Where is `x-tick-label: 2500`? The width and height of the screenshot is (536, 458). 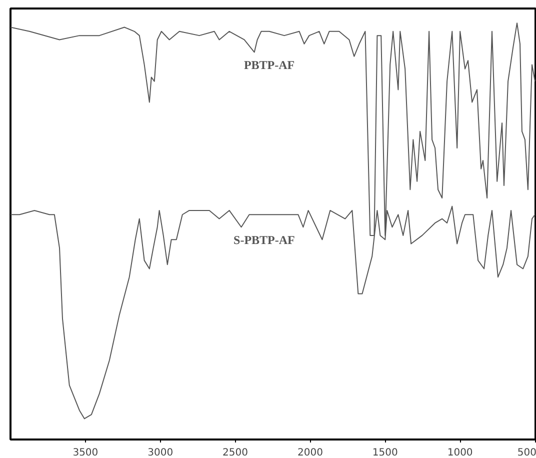
x-tick-label: 2500 is located at coordinates (235, 453).